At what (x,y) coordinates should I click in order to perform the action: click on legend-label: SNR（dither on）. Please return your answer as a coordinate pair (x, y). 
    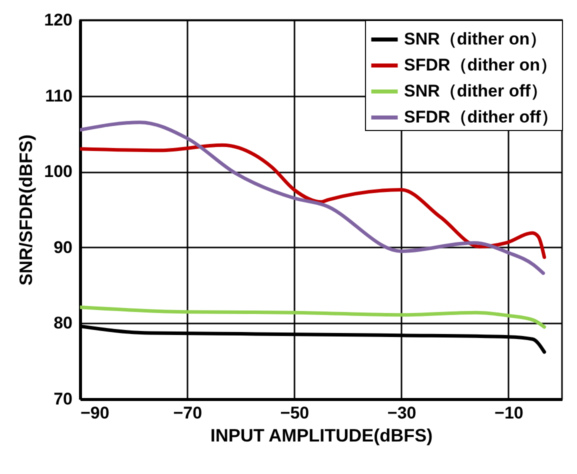
    Looking at the image, I should click on (475, 39).